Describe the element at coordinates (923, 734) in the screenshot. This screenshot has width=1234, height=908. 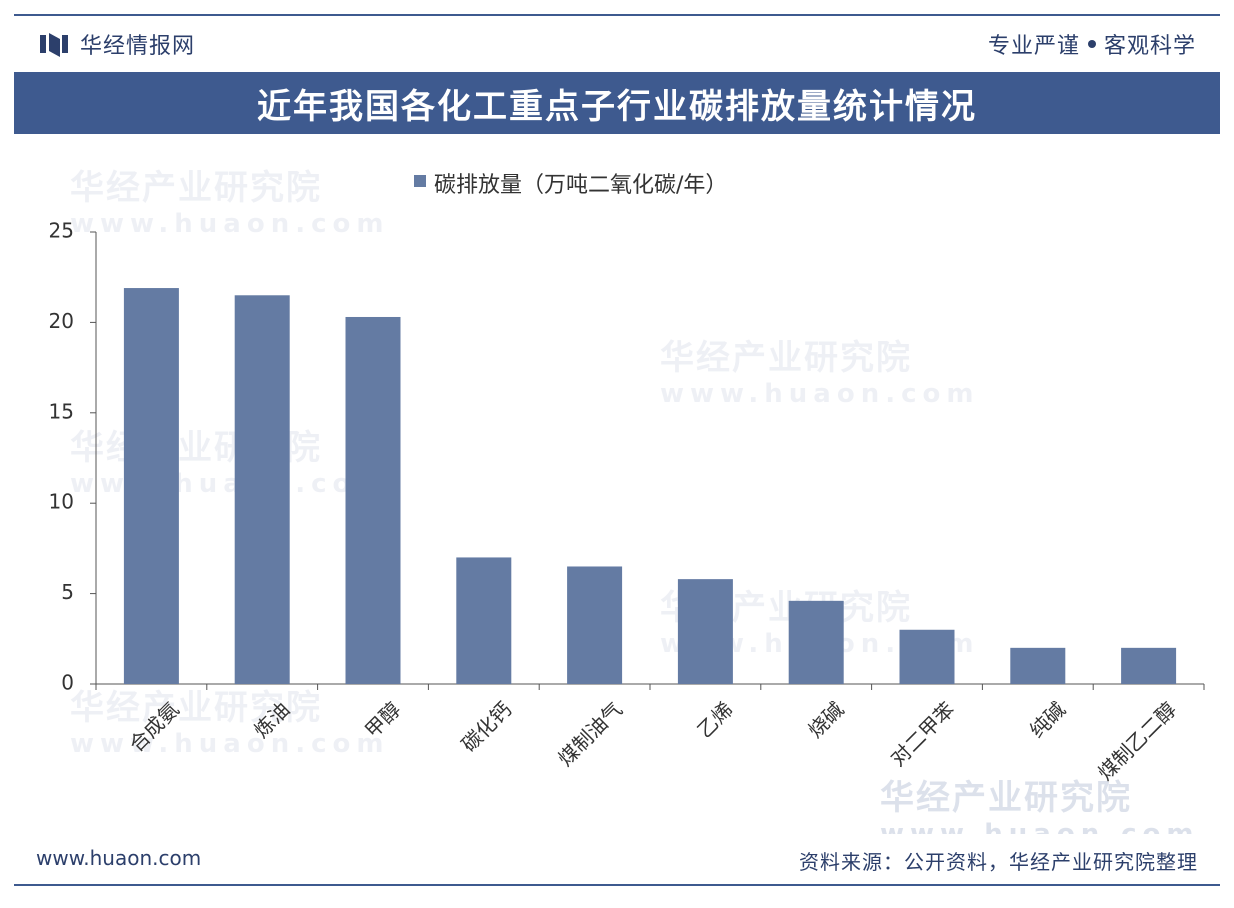
I see `x-tick-label: 对二甲苯` at that location.